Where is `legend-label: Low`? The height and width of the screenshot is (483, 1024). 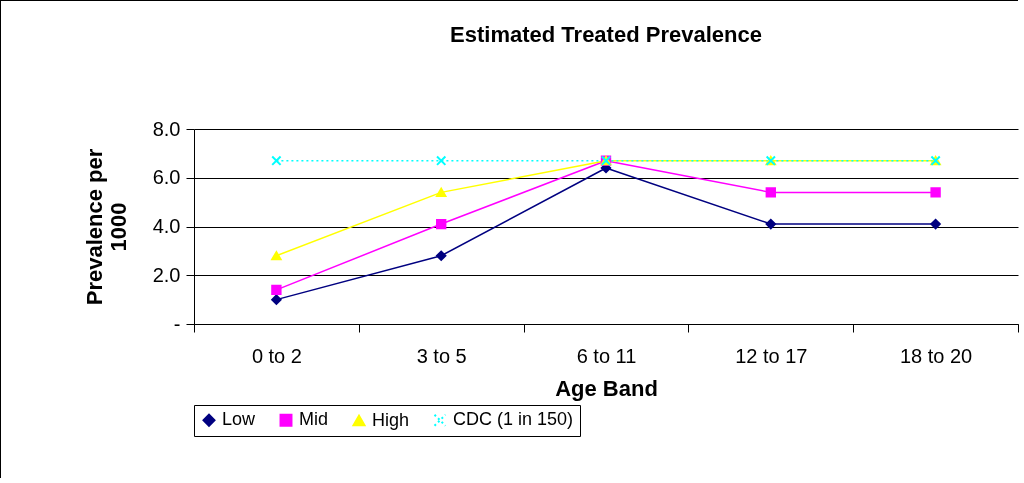
legend-label: Low is located at coordinates (239, 419).